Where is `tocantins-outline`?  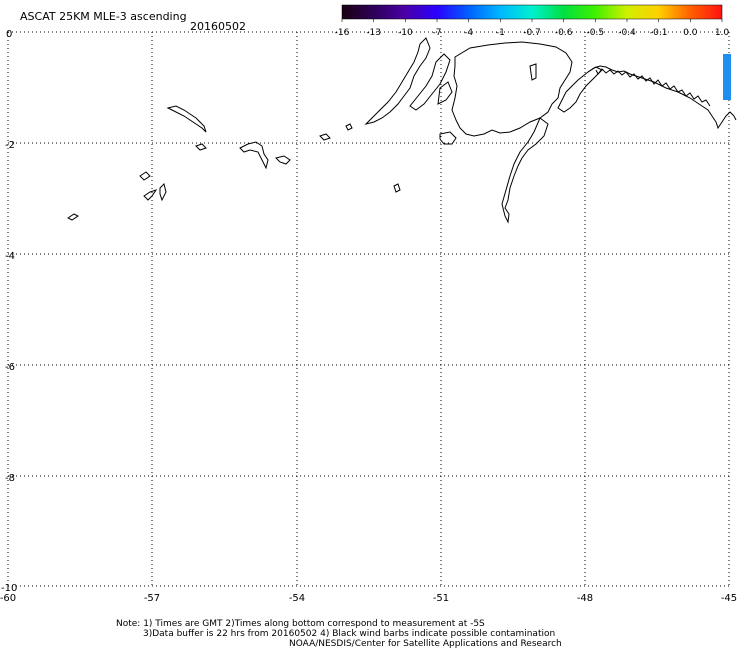 tocantins-outline is located at coordinates (580, 89).